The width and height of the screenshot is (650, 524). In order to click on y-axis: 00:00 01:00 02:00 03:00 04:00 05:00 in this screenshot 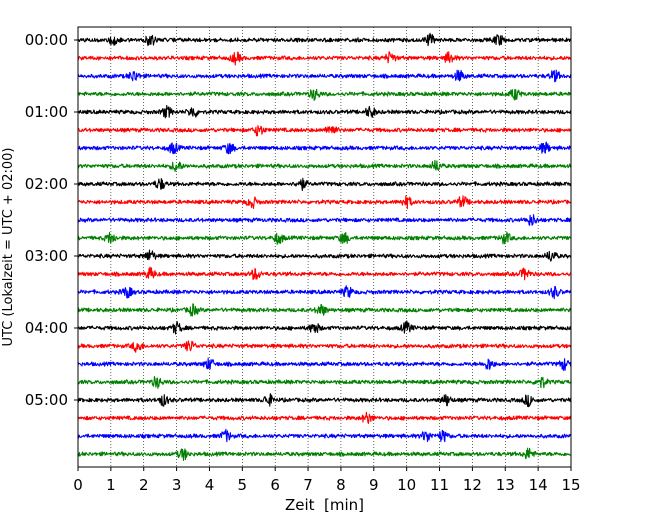, I will do `click(51, 220)`.